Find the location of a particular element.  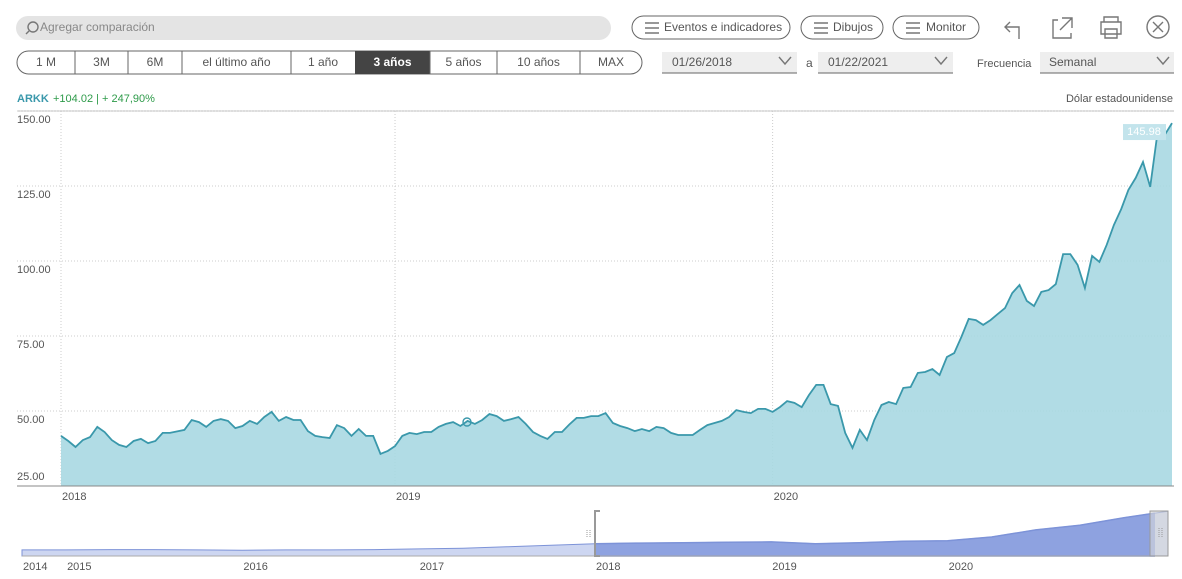

frequency: Semanal is located at coordinates (1072, 62).